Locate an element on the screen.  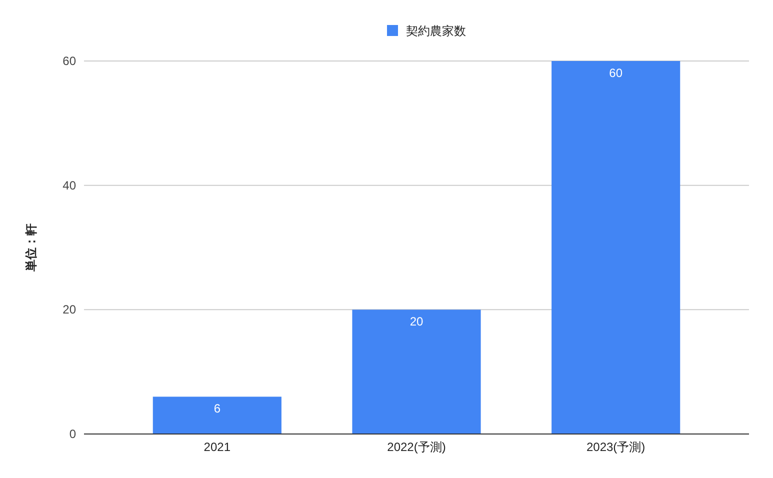
data-label: 20 is located at coordinates (417, 321).